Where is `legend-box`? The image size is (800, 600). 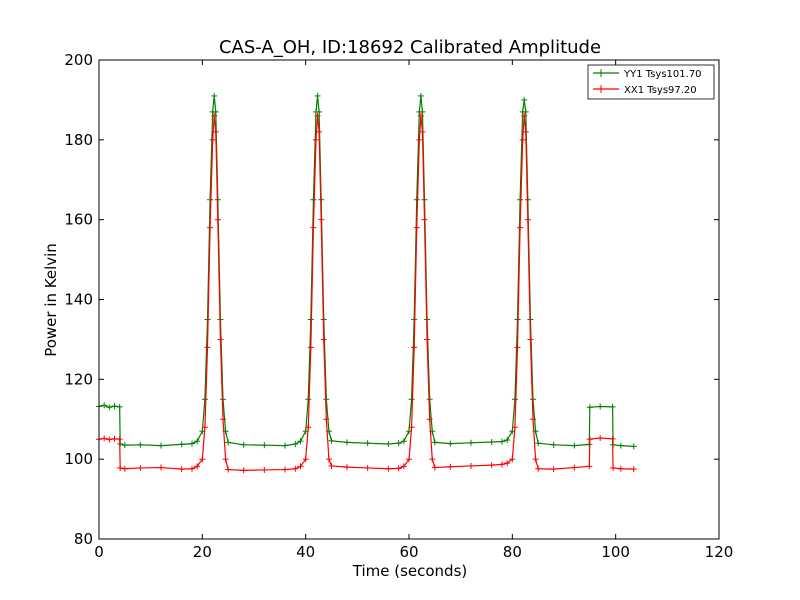
legend-box is located at coordinates (651, 82).